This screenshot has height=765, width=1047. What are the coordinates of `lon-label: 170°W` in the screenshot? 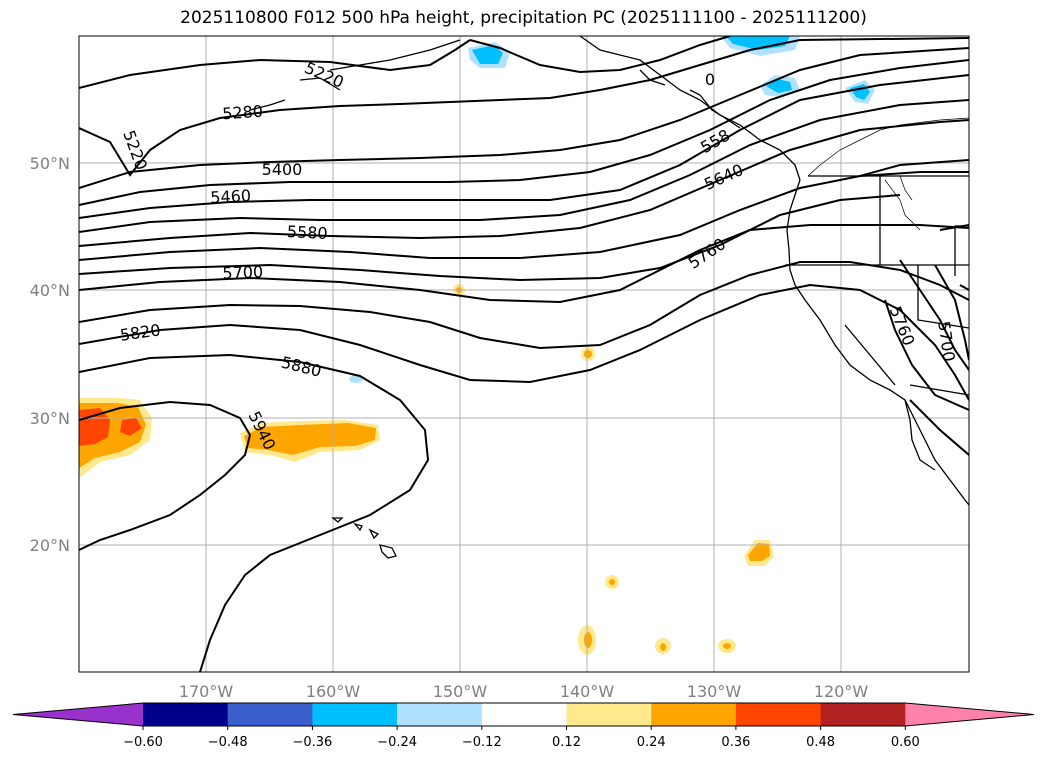 It's located at (206, 691).